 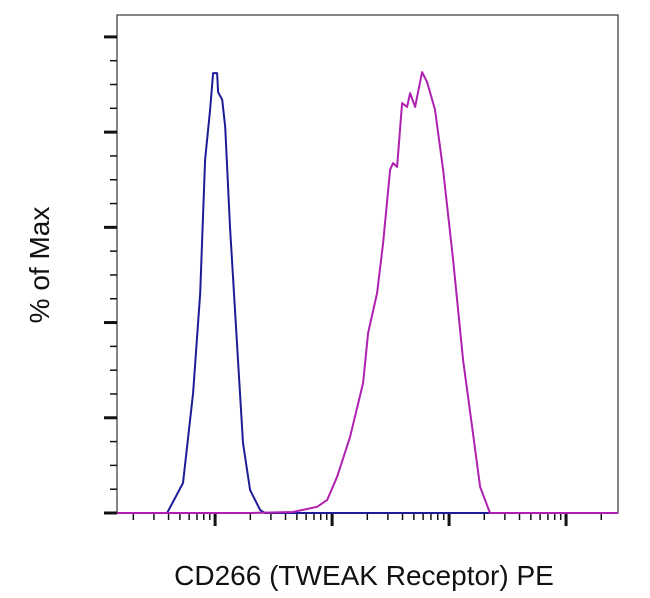 What do you see at coordinates (39, 265) in the screenshot?
I see `y-axis-label: % of Max` at bounding box center [39, 265].